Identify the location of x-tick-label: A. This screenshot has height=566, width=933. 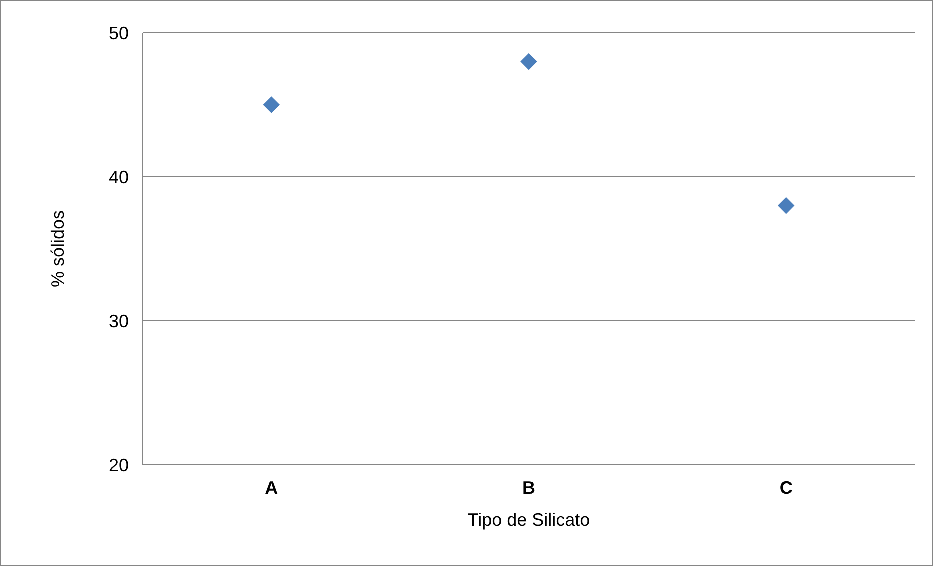
(271, 488).